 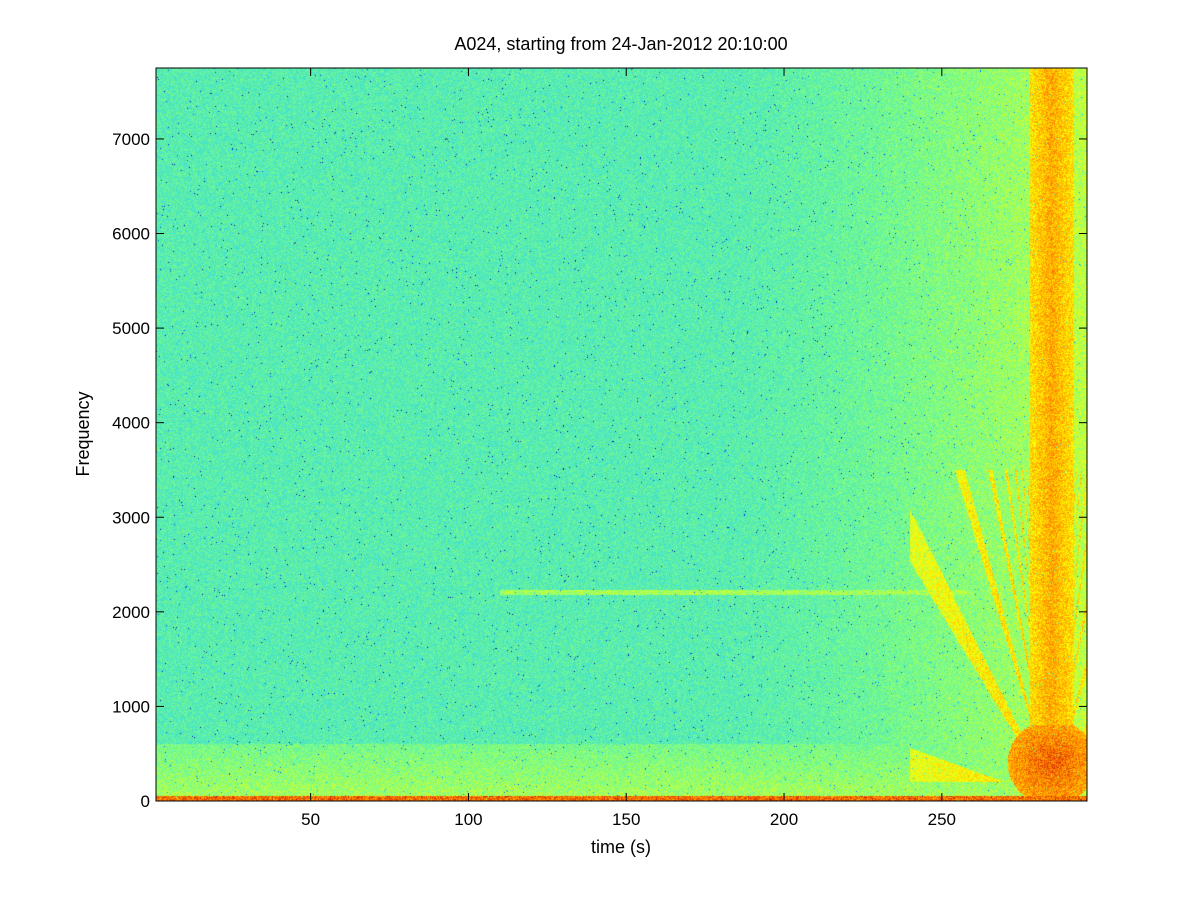 I want to click on y-tick-label: 4000, so click(x=131, y=423).